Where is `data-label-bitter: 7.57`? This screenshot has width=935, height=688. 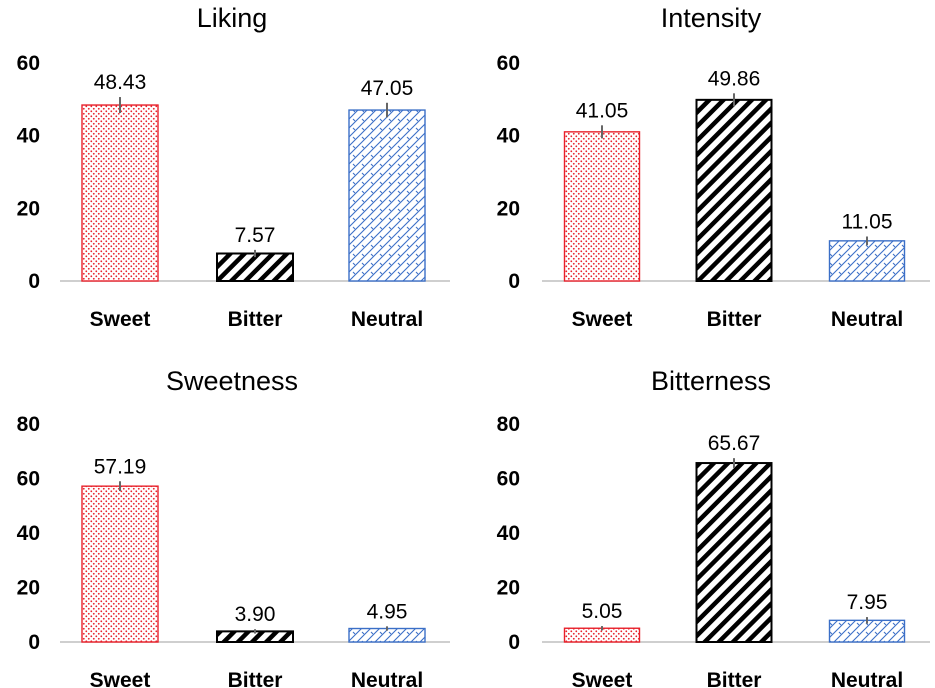 data-label-bitter: 7.57 is located at coordinates (255, 235).